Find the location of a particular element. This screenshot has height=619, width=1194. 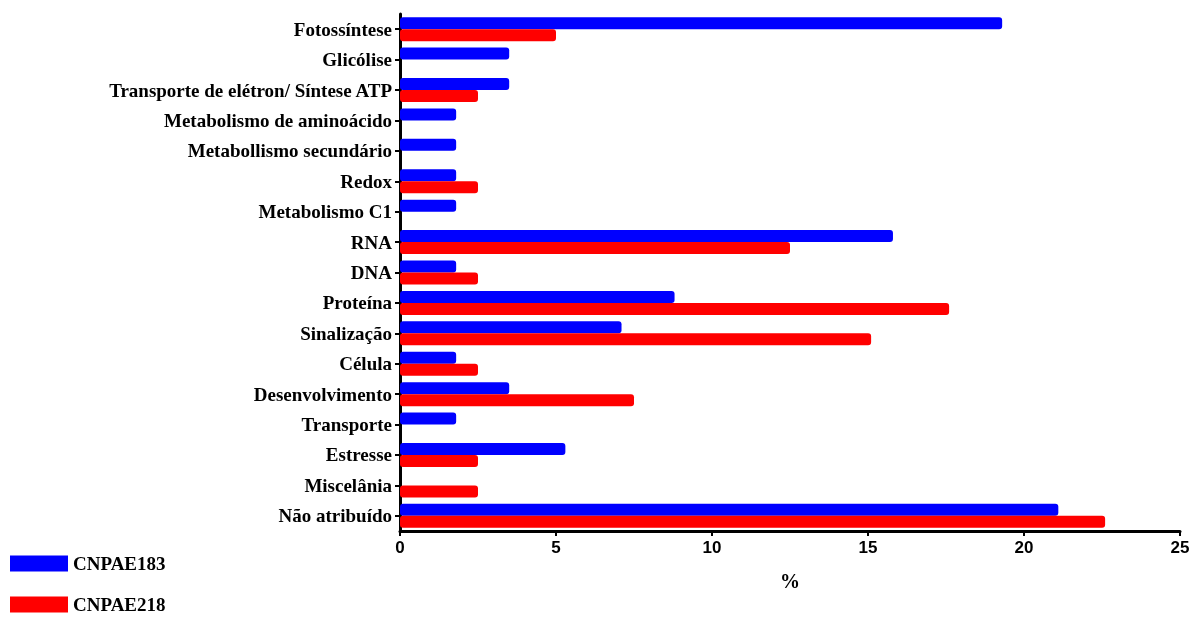

x-tick-label: 5 is located at coordinates (556, 547).